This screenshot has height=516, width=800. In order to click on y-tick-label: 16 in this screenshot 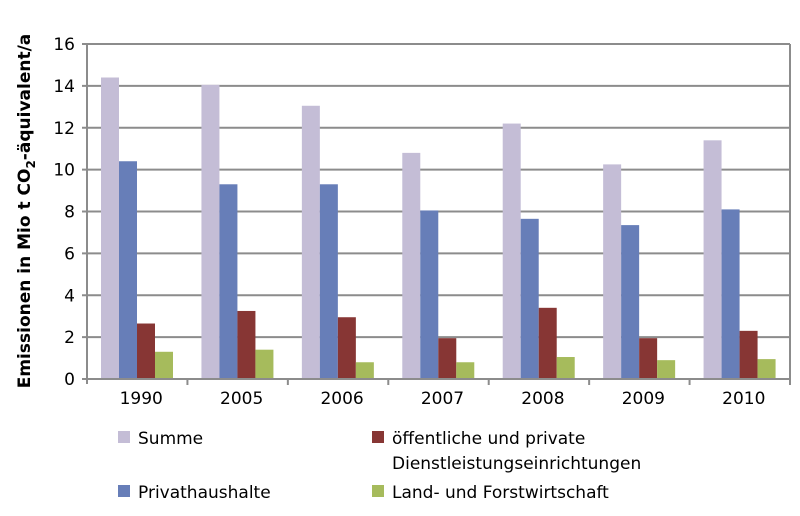, I will do `click(64, 45)`.